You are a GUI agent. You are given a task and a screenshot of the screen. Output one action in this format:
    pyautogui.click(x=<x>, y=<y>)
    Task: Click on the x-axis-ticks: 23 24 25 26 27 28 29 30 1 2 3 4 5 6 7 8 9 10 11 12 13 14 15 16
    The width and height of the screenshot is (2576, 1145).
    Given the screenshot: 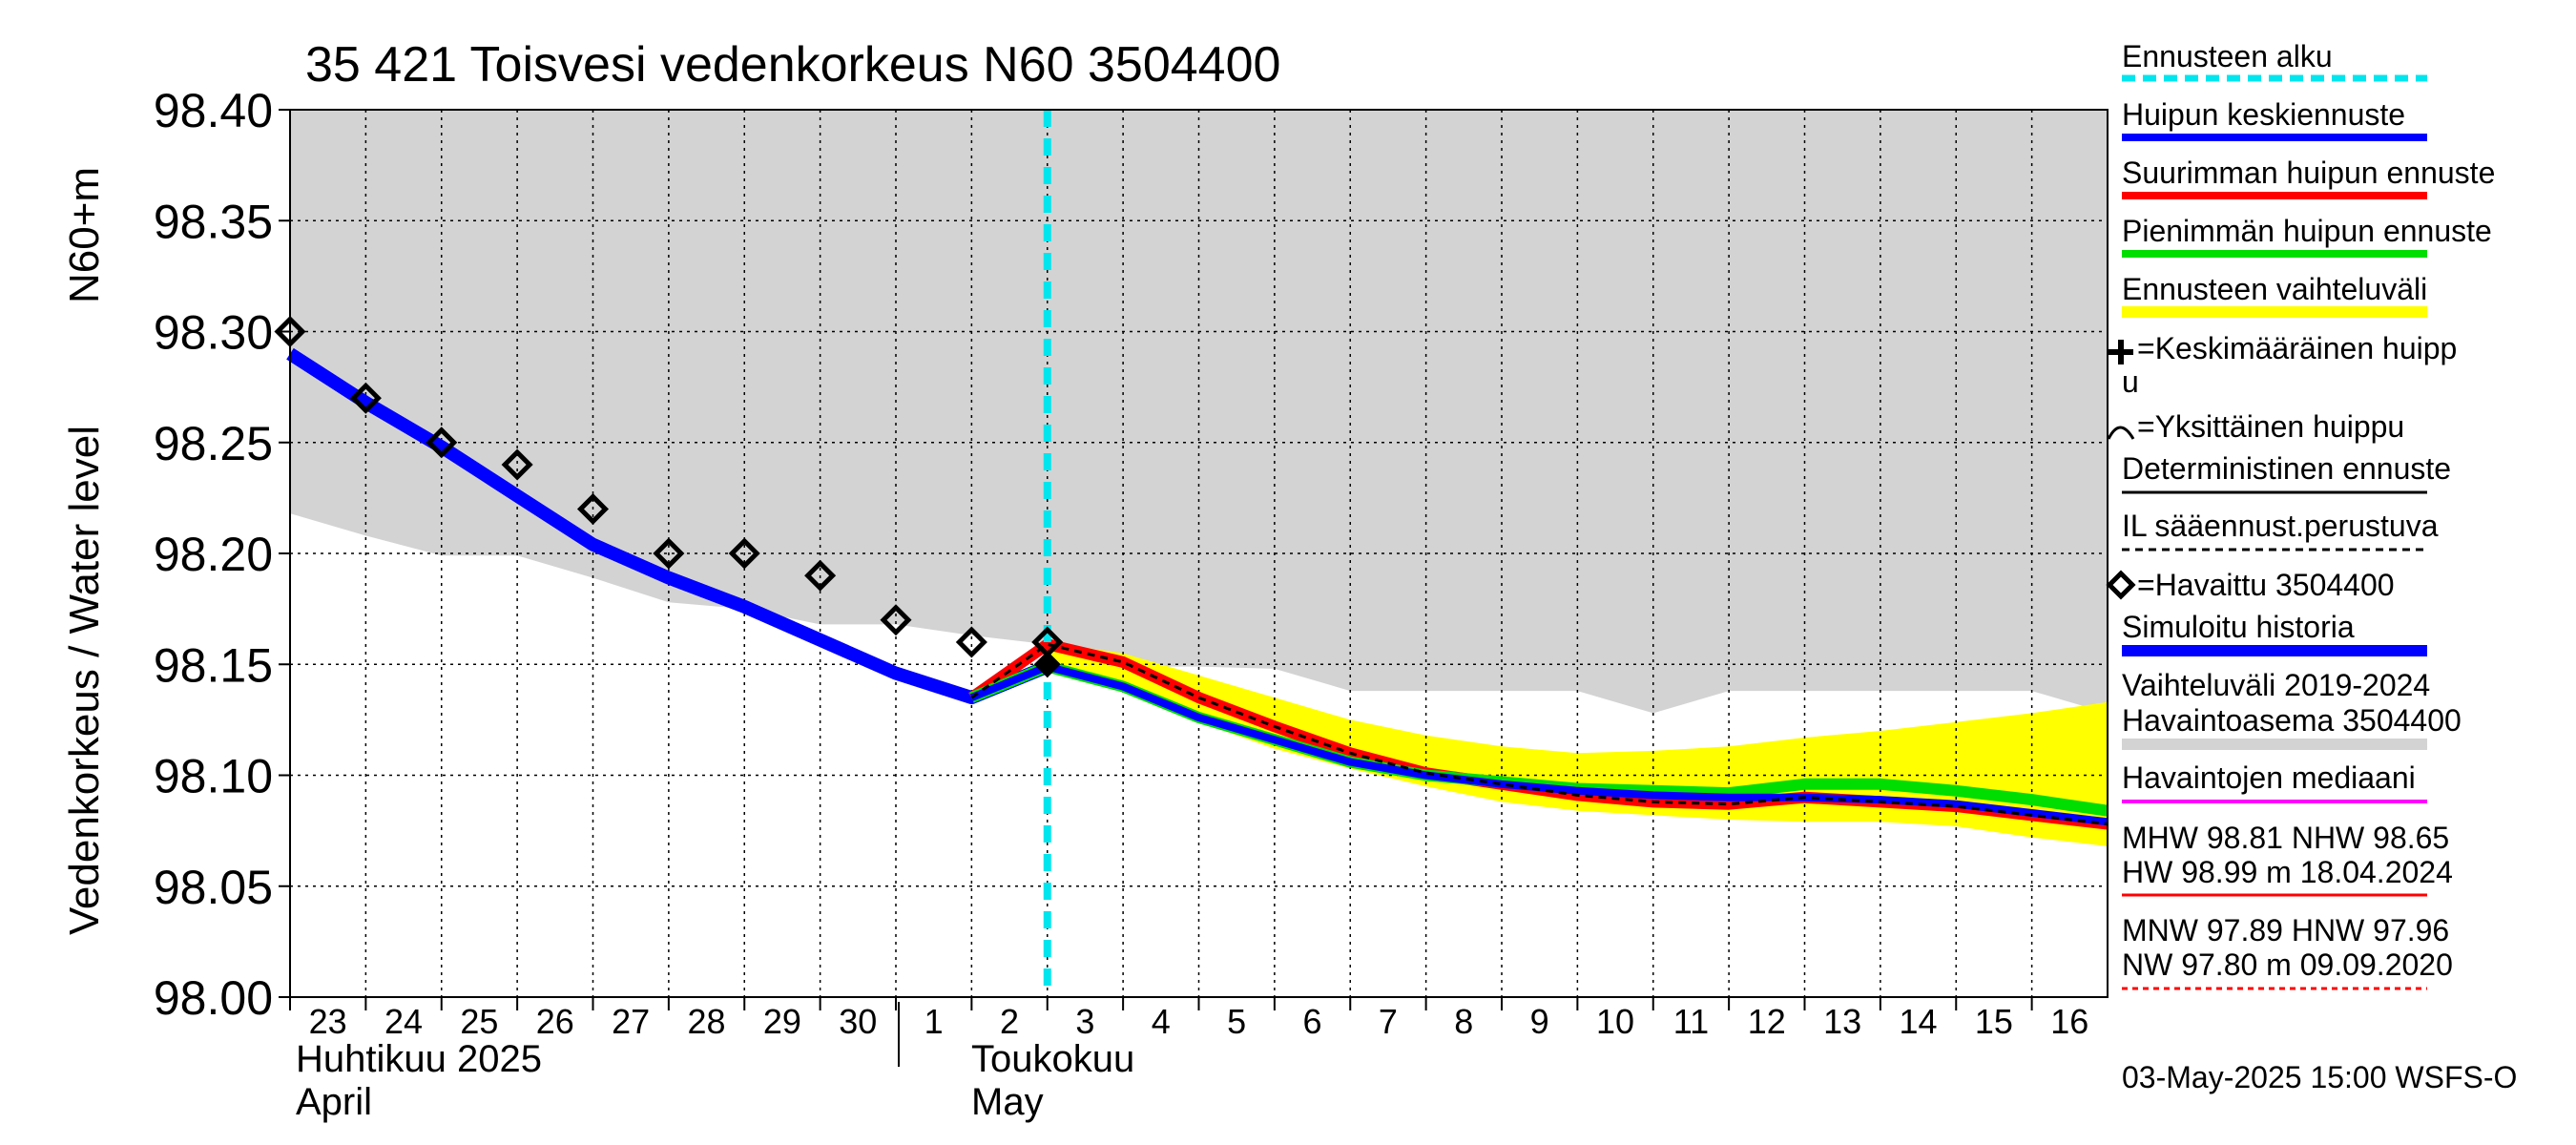 What is the action you would take?
    pyautogui.click(x=1188, y=1019)
    